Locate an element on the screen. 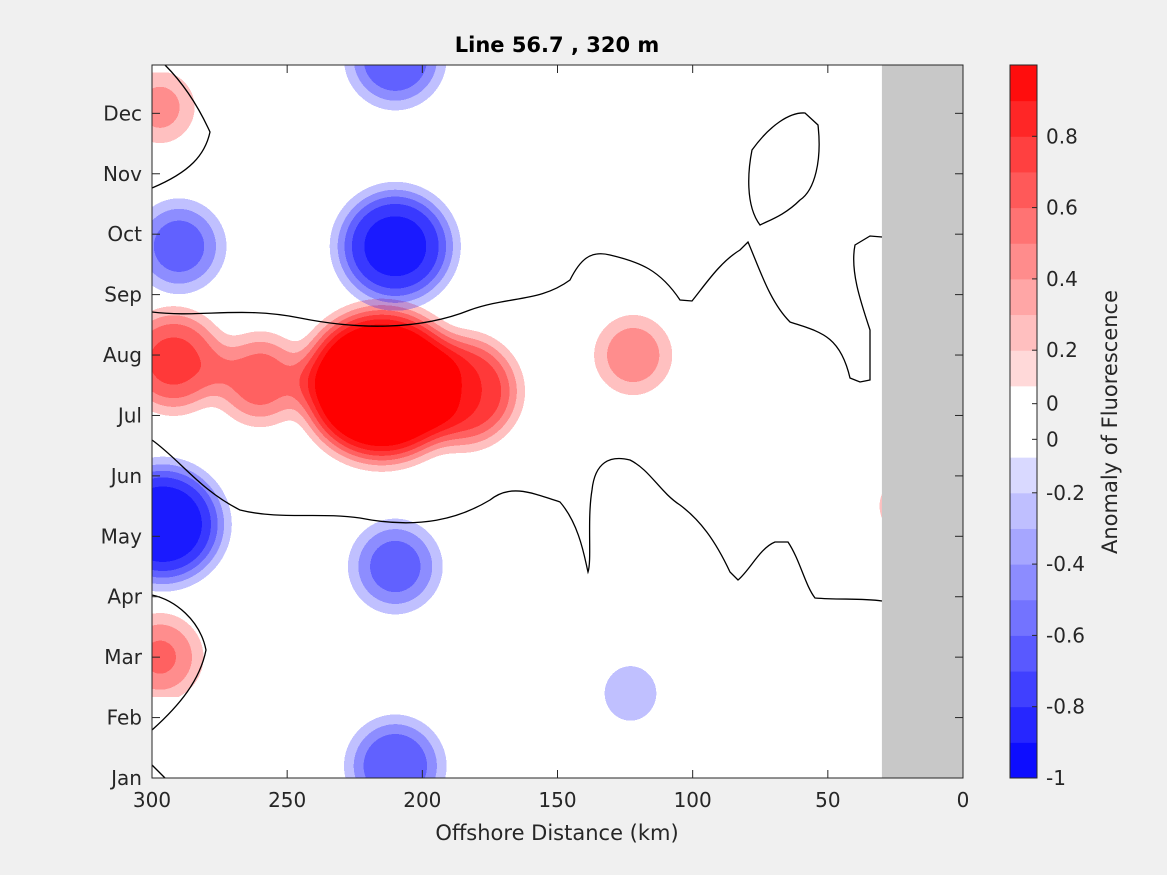 This screenshot has width=1167, height=875. zero-contour-upper is located at coordinates (517, 309).